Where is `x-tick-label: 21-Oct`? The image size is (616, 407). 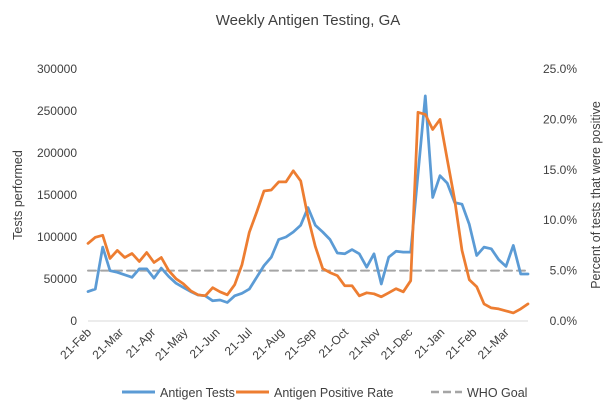
x-tick-label: 21-Oct is located at coordinates (334, 343).